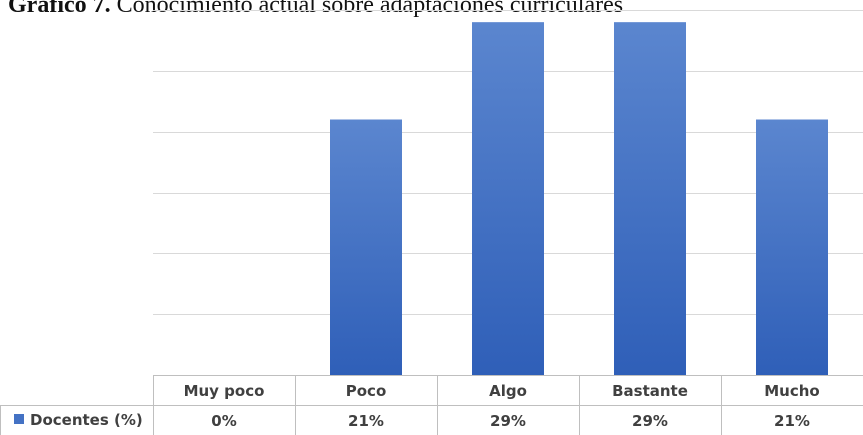 The height and width of the screenshot is (435, 863). I want to click on value-label: 0%, so click(223, 421).